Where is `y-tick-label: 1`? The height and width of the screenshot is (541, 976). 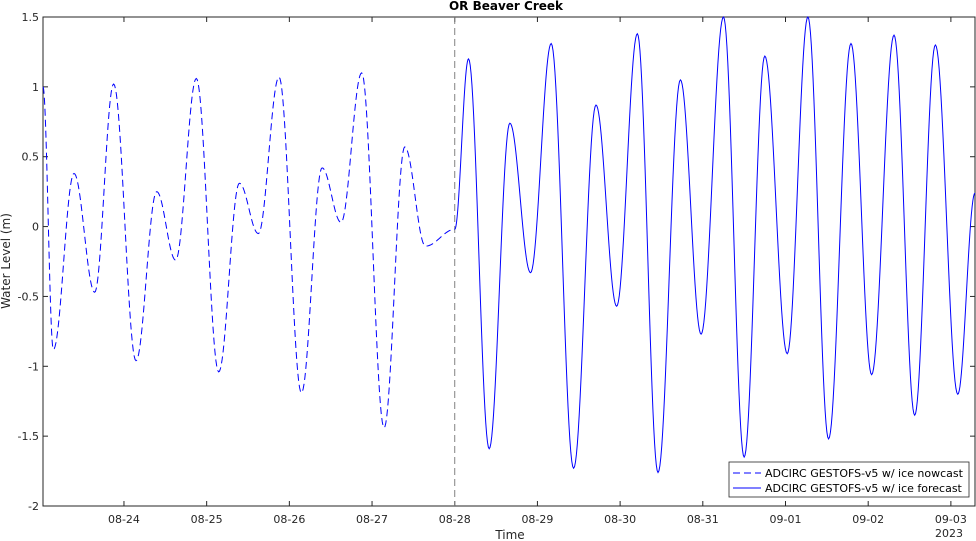 y-tick-label: 1 is located at coordinates (35, 87).